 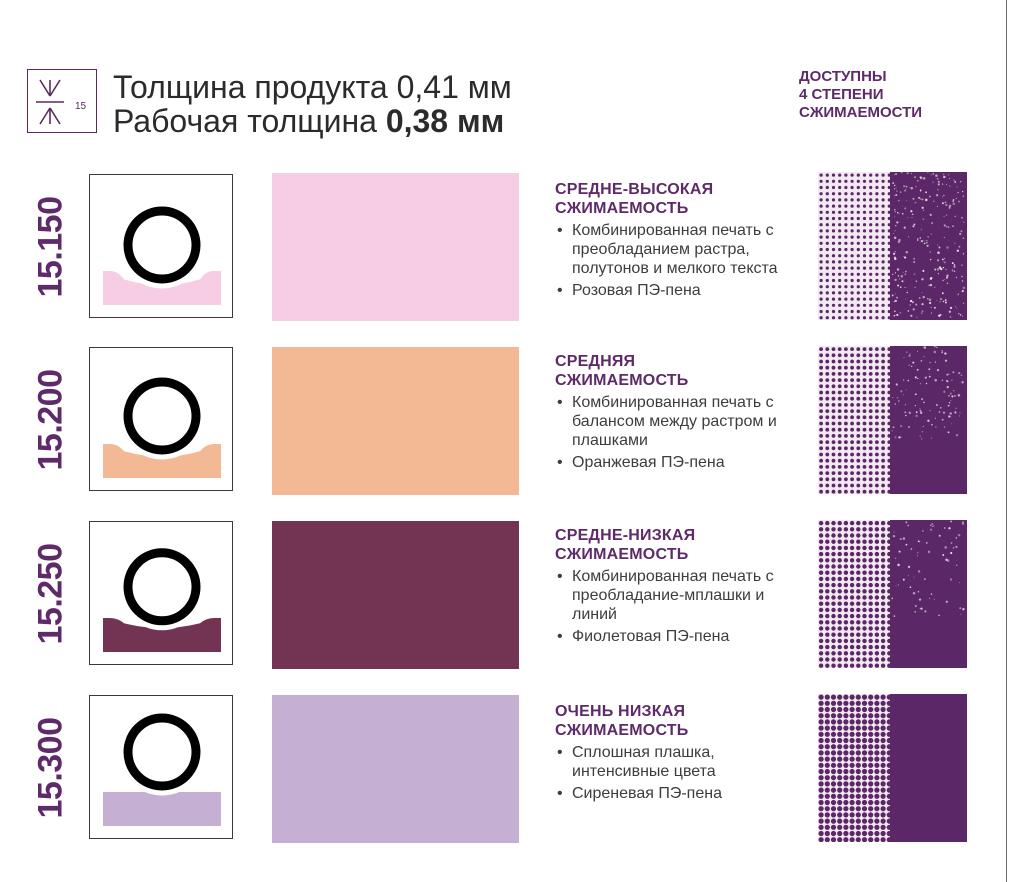 I want to click on list-item: Розовая ПЭ-пена, so click(x=680, y=290).